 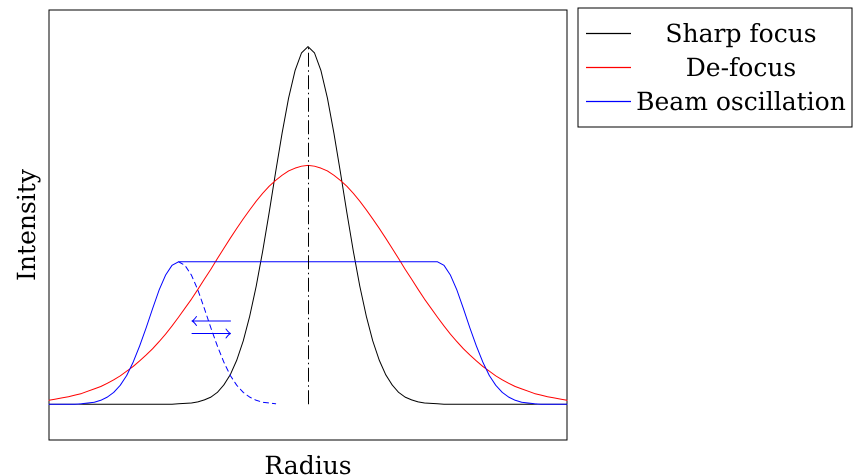 I want to click on legend-label: De-focus, so click(x=741, y=67).